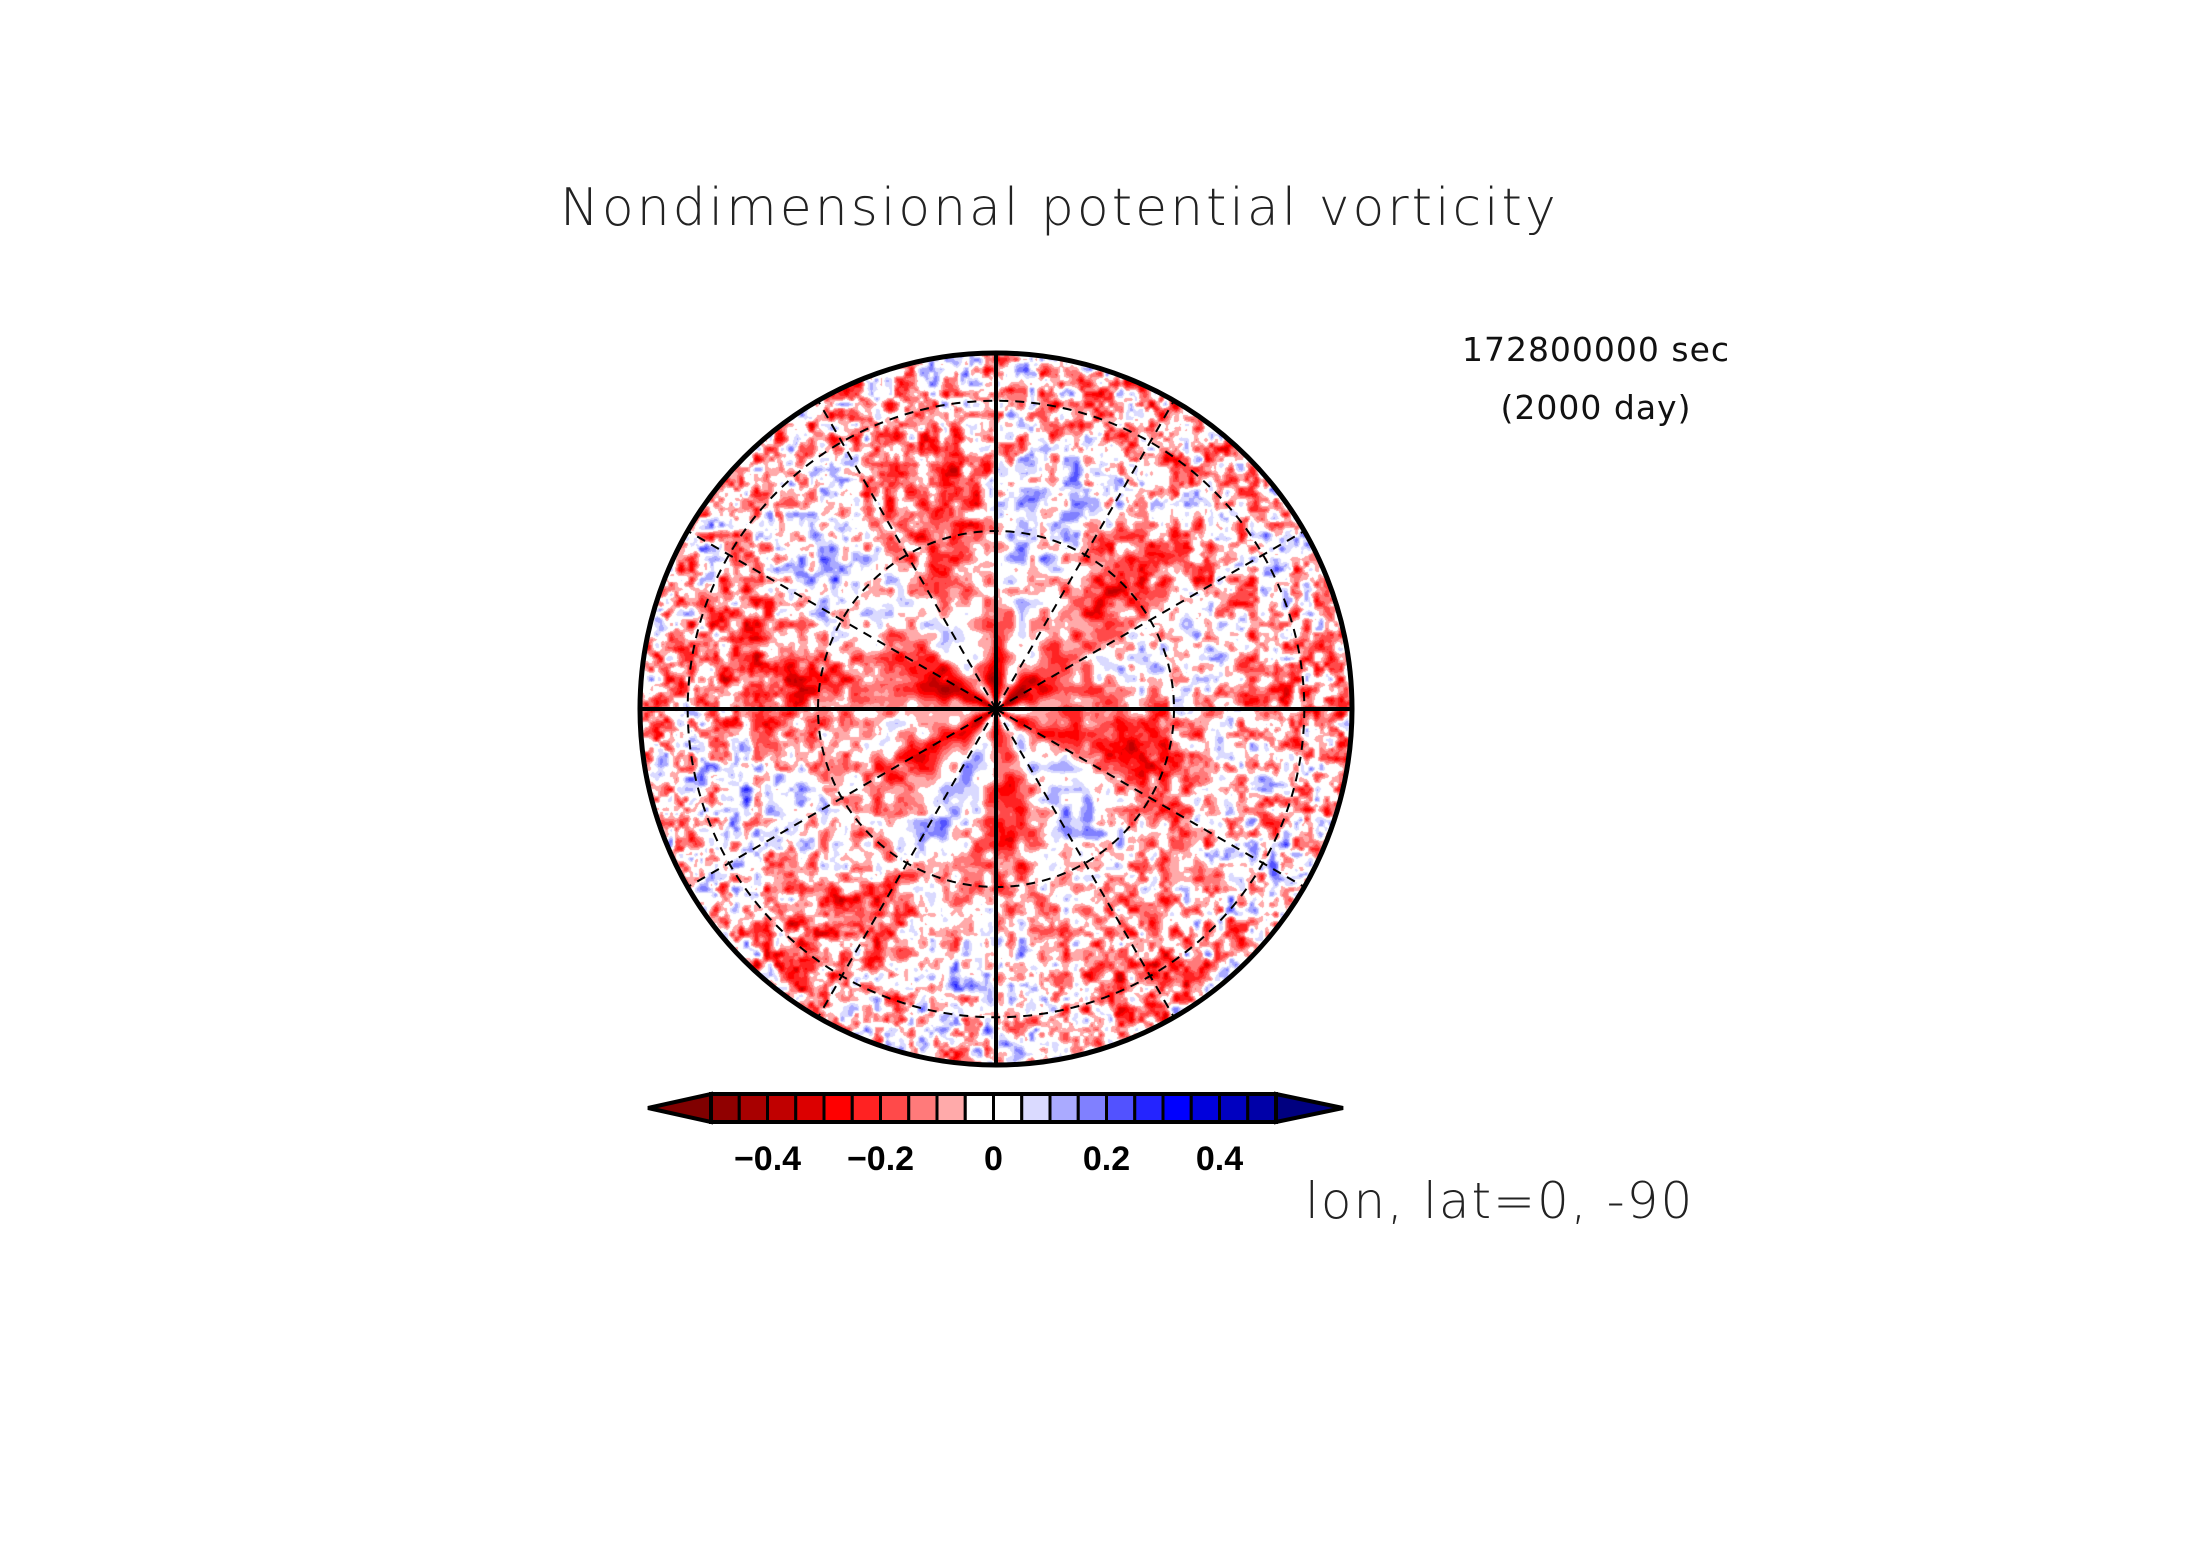 This screenshot has height=1546, width=2188. I want to click on axis-label: lon, lat=0, -90, so click(1500, 1201).